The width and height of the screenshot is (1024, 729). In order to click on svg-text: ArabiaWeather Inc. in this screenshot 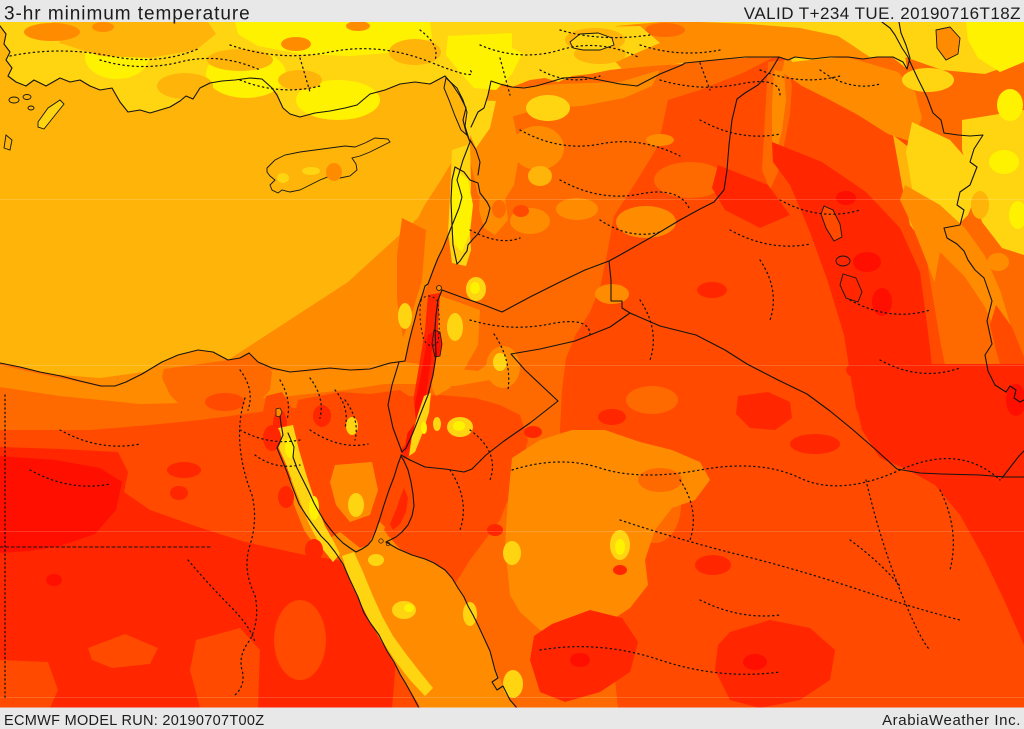, I will do `click(951, 720)`.